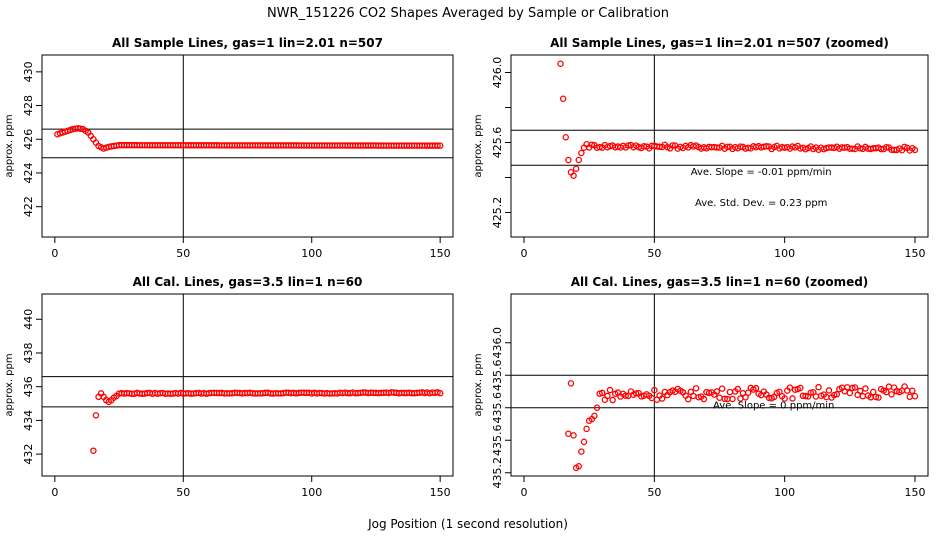  I want to click on panel-title: All Cal. Lines, gas=3.5 lin=1 n=60, so click(248, 282).